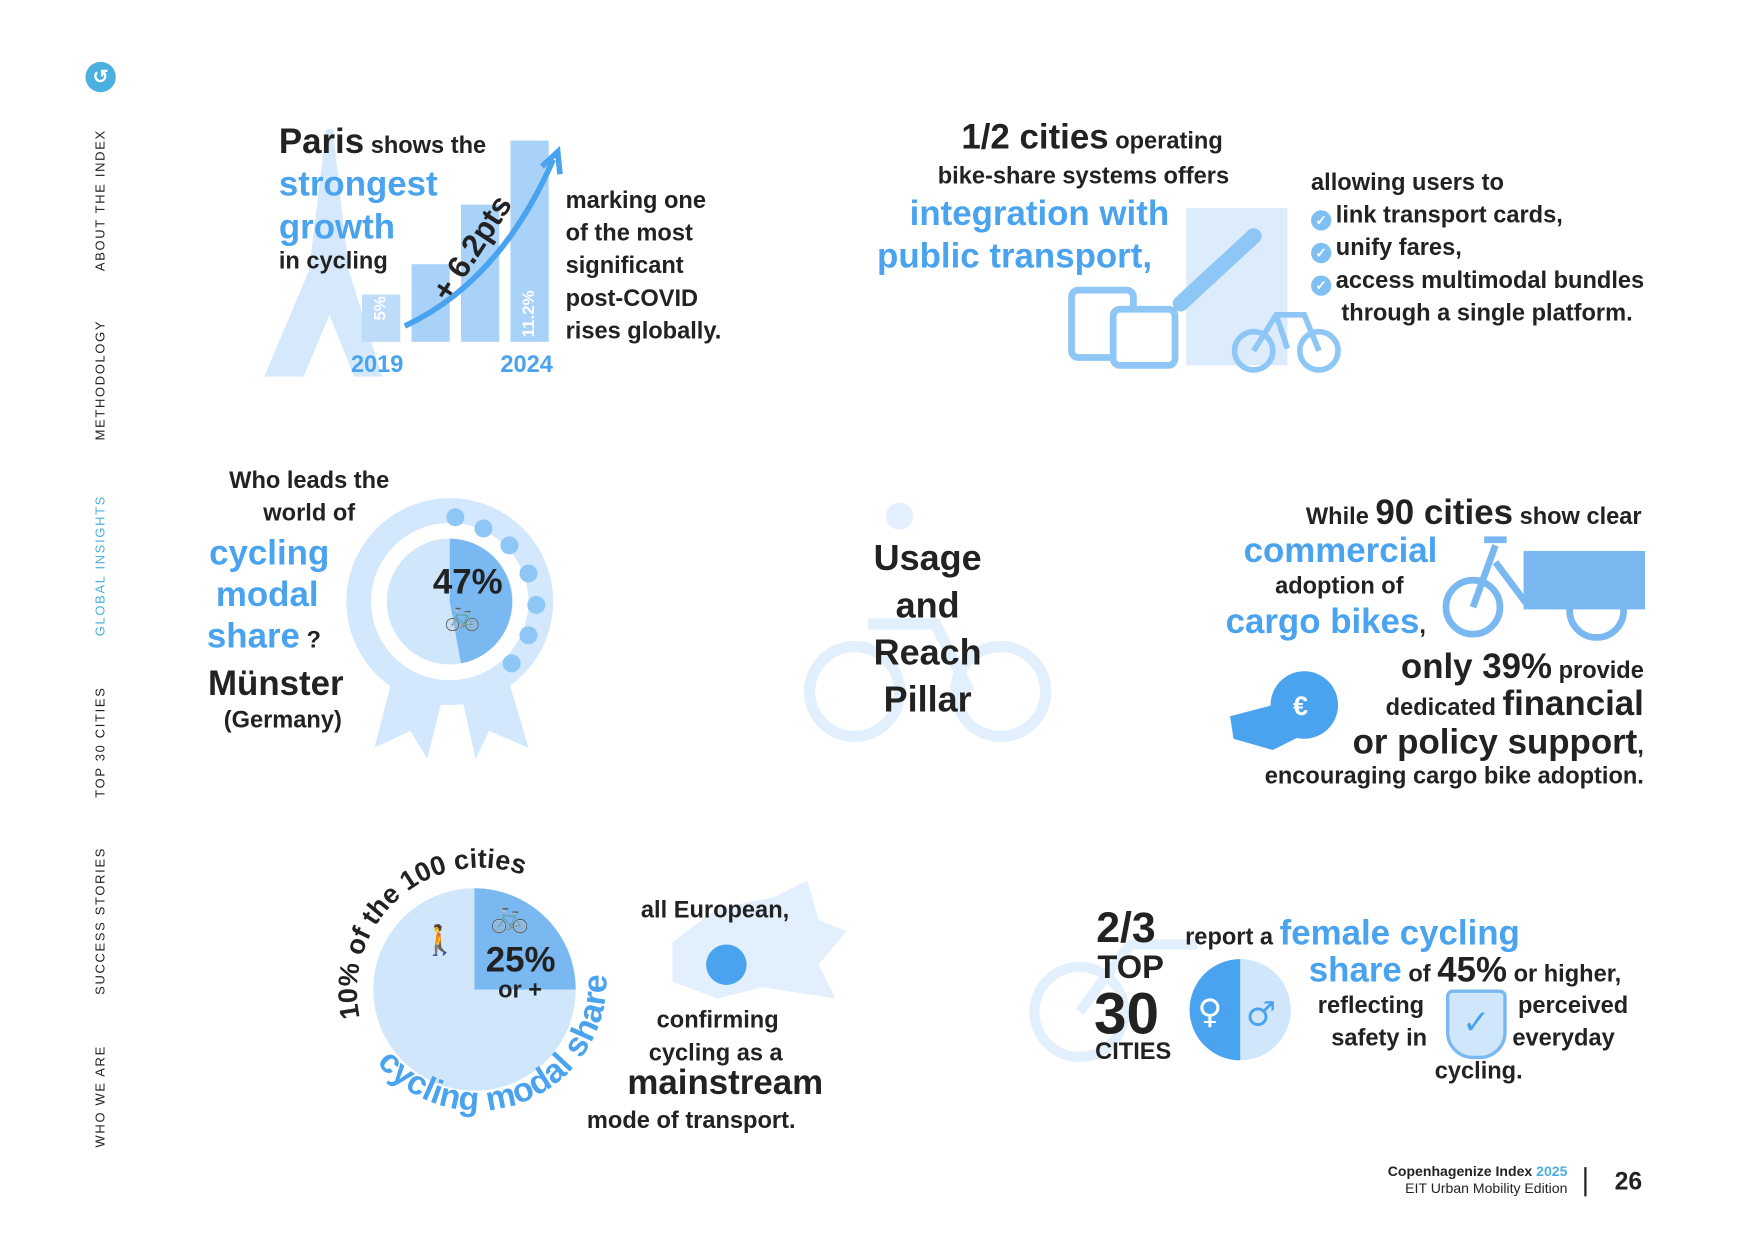 The height and width of the screenshot is (1241, 1754). I want to click on back-button: ↺, so click(100, 77).